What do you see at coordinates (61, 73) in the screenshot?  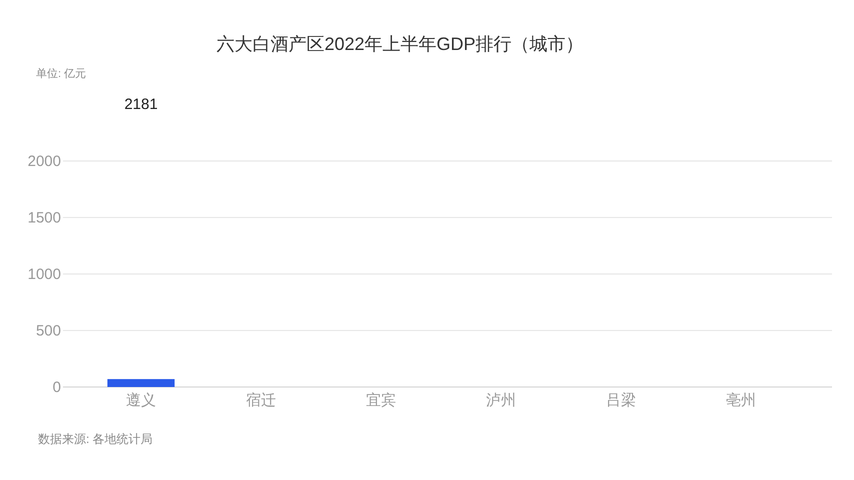 I see `text: 单位: 亿元` at bounding box center [61, 73].